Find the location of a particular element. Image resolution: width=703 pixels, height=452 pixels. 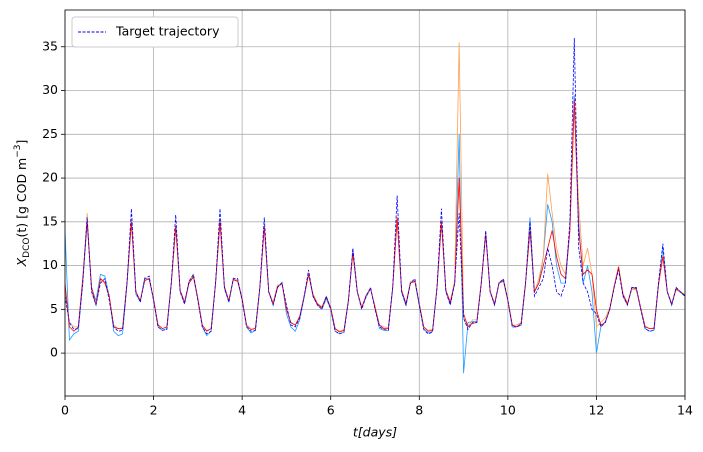

y-axis-label: XDCO(t) [g COD m−3] is located at coordinates (22, 204).